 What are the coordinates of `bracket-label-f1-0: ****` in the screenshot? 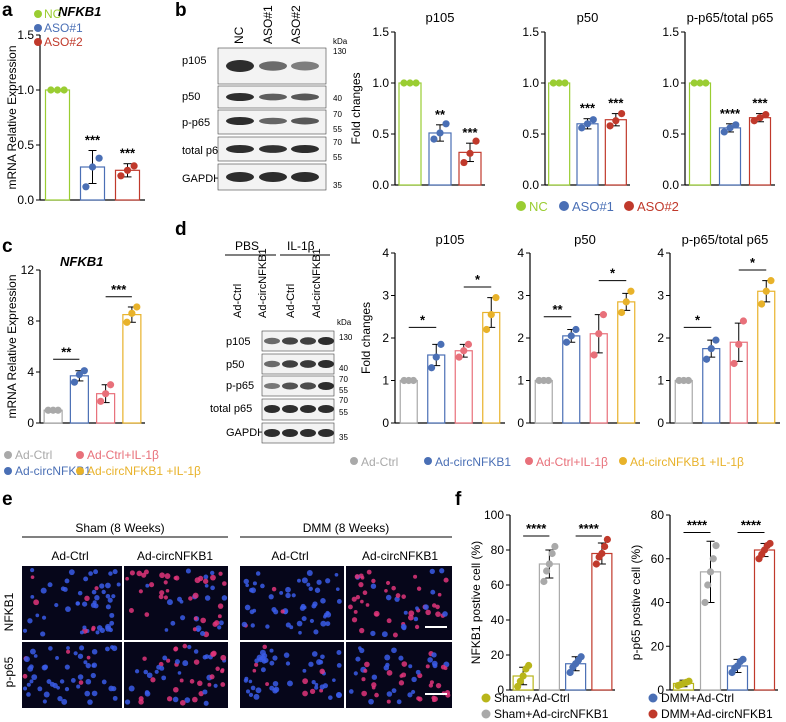 It's located at (536, 528).